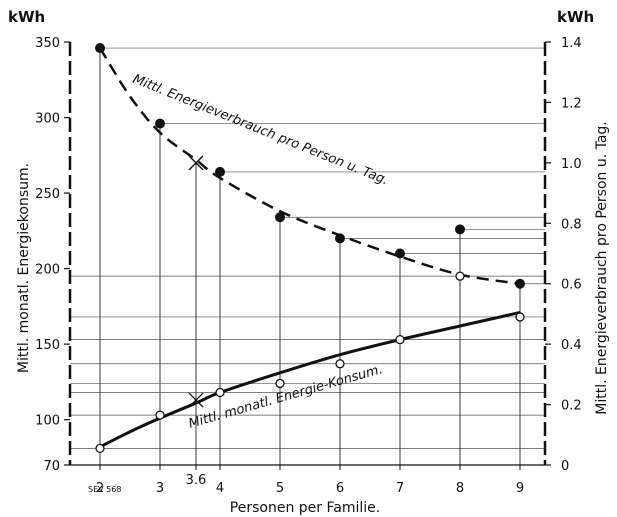 This screenshot has width=617, height=517. I want to click on x-tick-label: 7, so click(400, 488).